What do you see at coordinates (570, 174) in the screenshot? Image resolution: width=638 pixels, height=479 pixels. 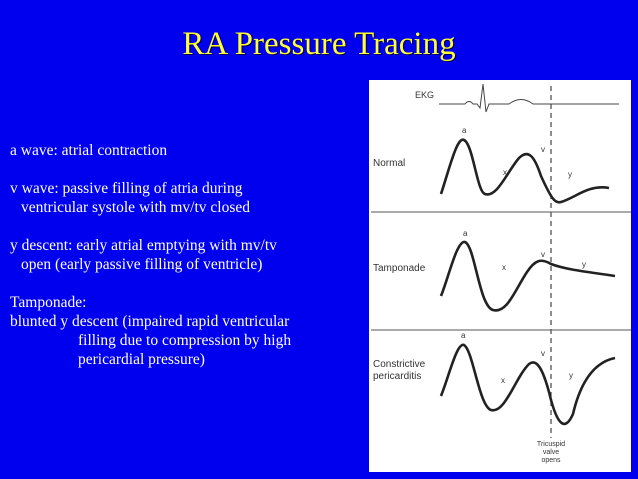 I see `normal-y-label: y` at bounding box center [570, 174].